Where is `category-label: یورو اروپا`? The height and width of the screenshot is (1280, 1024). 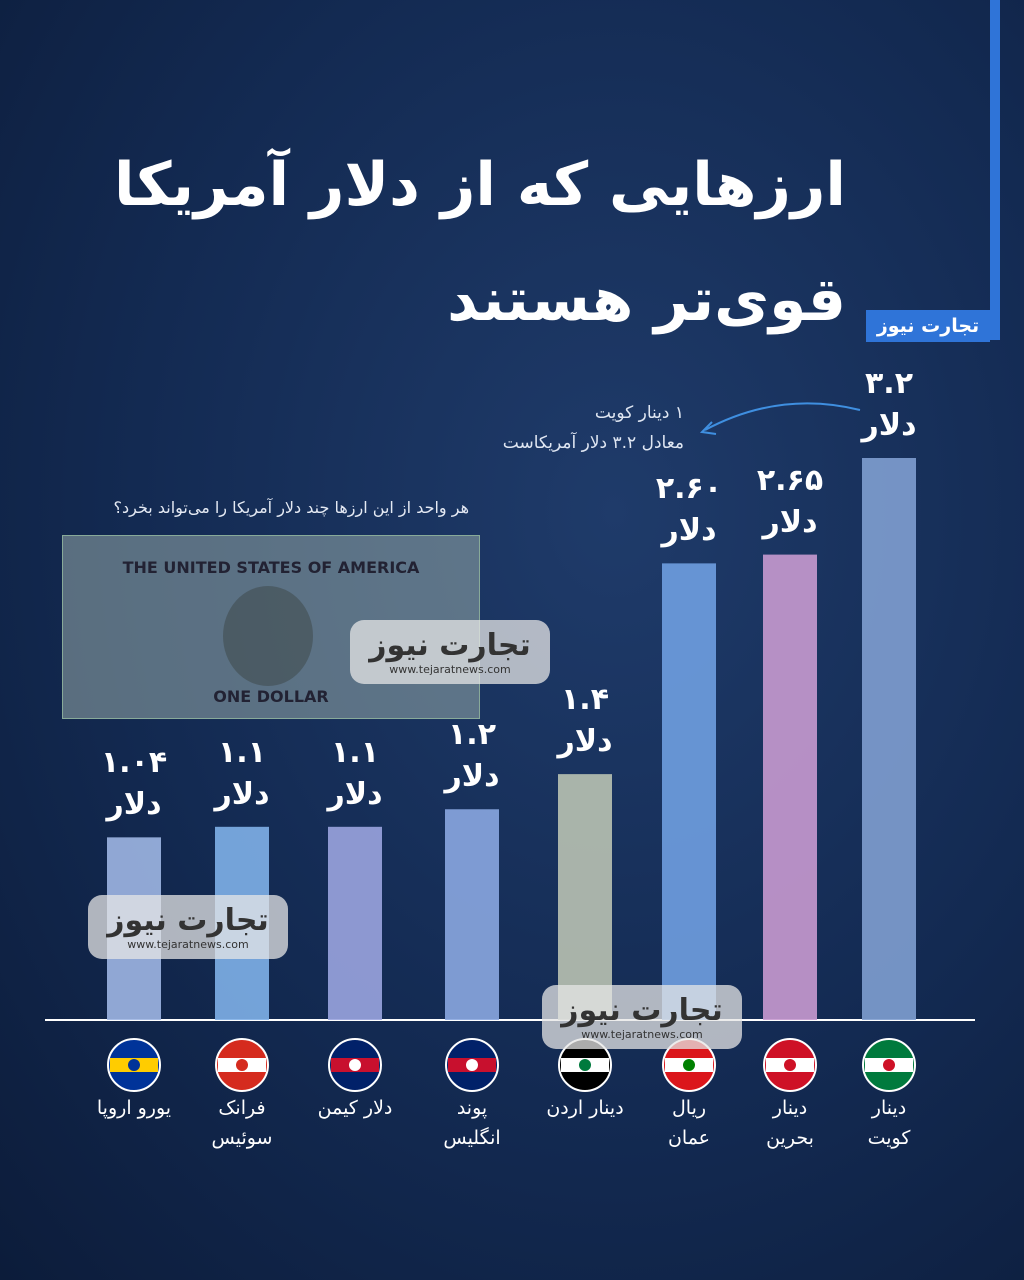
category-label: یورو اروپا is located at coordinates (134, 1108).